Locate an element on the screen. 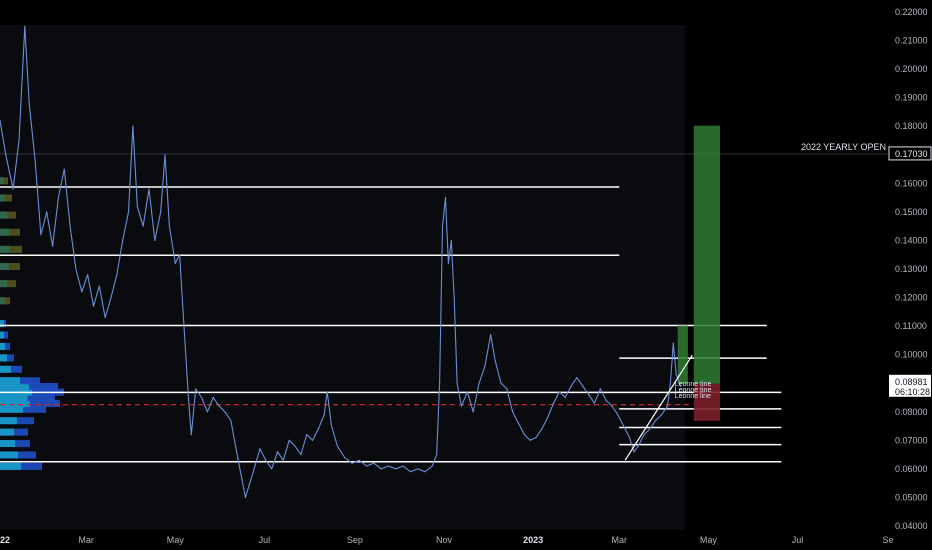  yearly-open-label: 2022 YEARLY OPEN is located at coordinates (843, 147).